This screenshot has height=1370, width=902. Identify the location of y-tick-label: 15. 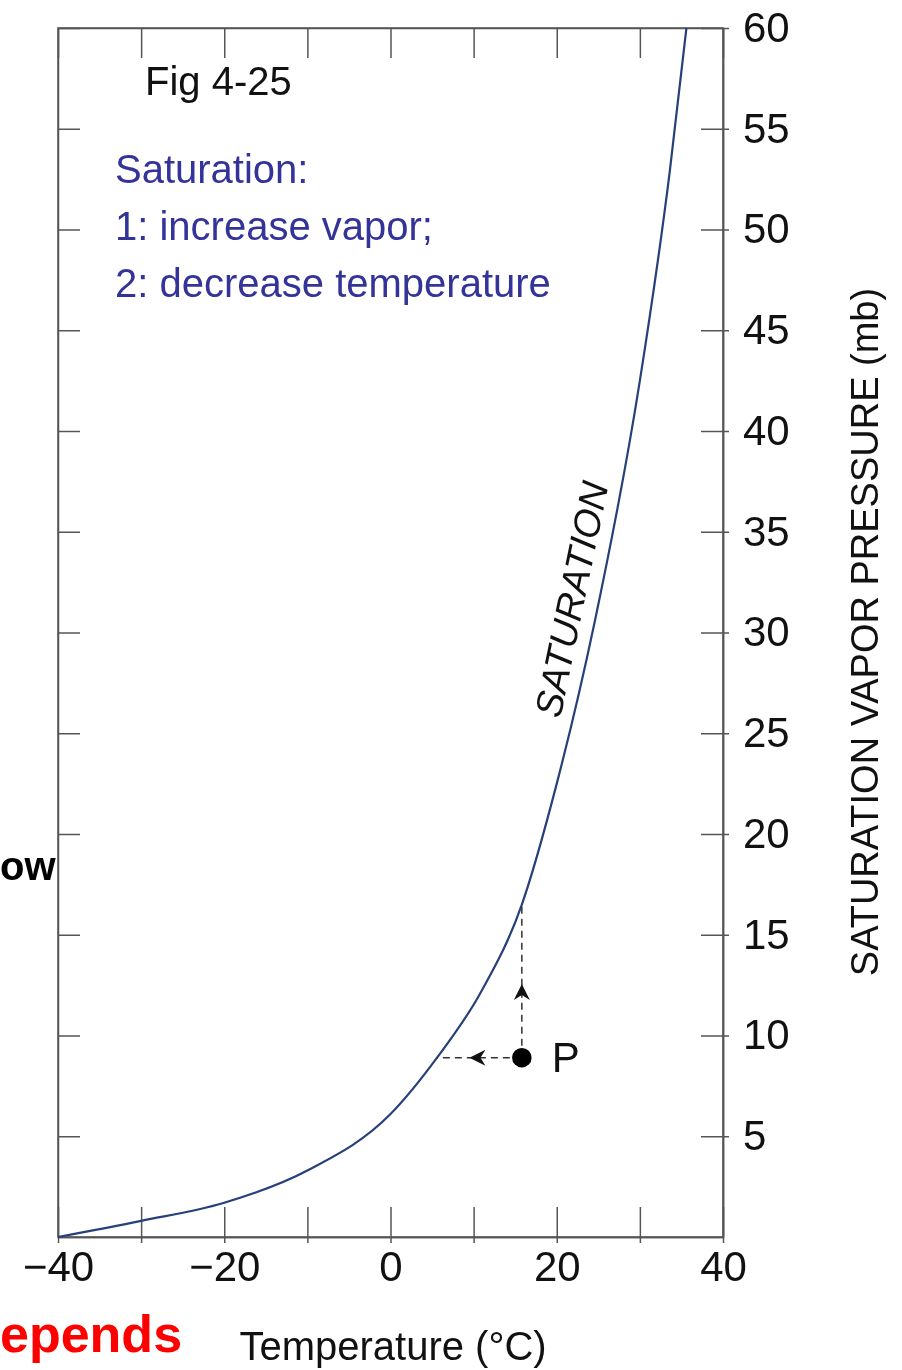
(766, 934).